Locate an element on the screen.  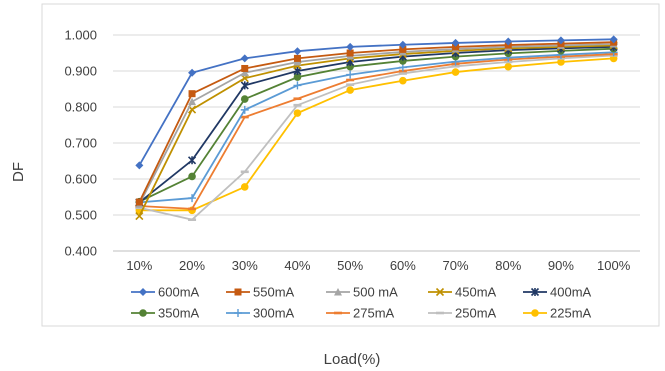
x-tick-label: 20% is located at coordinates (192, 265).